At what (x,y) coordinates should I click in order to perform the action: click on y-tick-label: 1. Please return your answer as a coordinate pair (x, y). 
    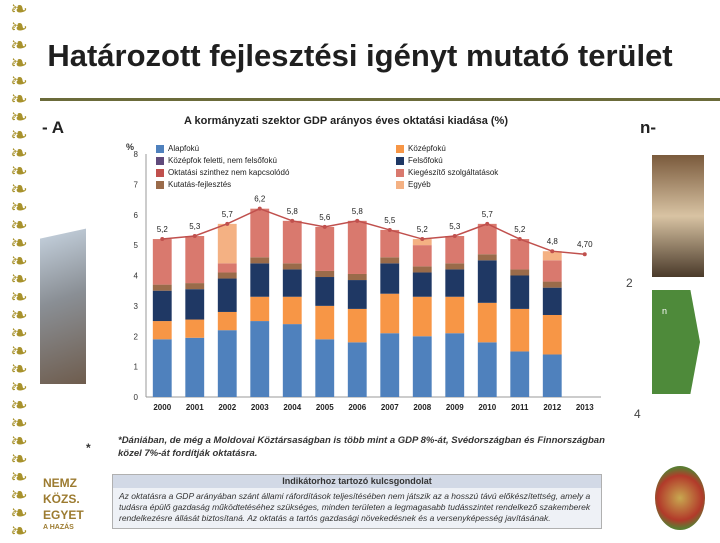
    Looking at the image, I should click on (136, 367).